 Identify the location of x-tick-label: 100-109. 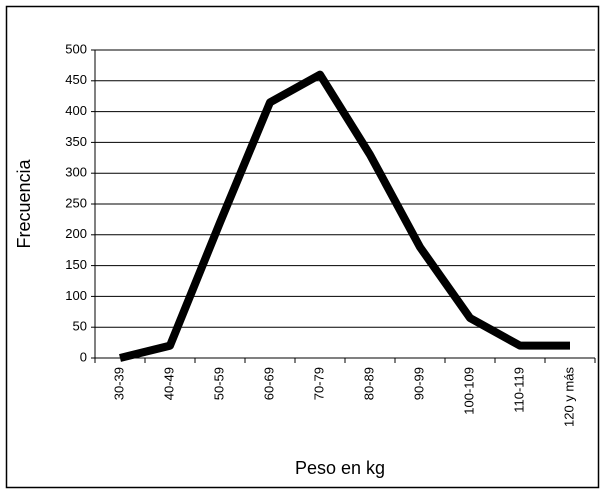
(468, 391).